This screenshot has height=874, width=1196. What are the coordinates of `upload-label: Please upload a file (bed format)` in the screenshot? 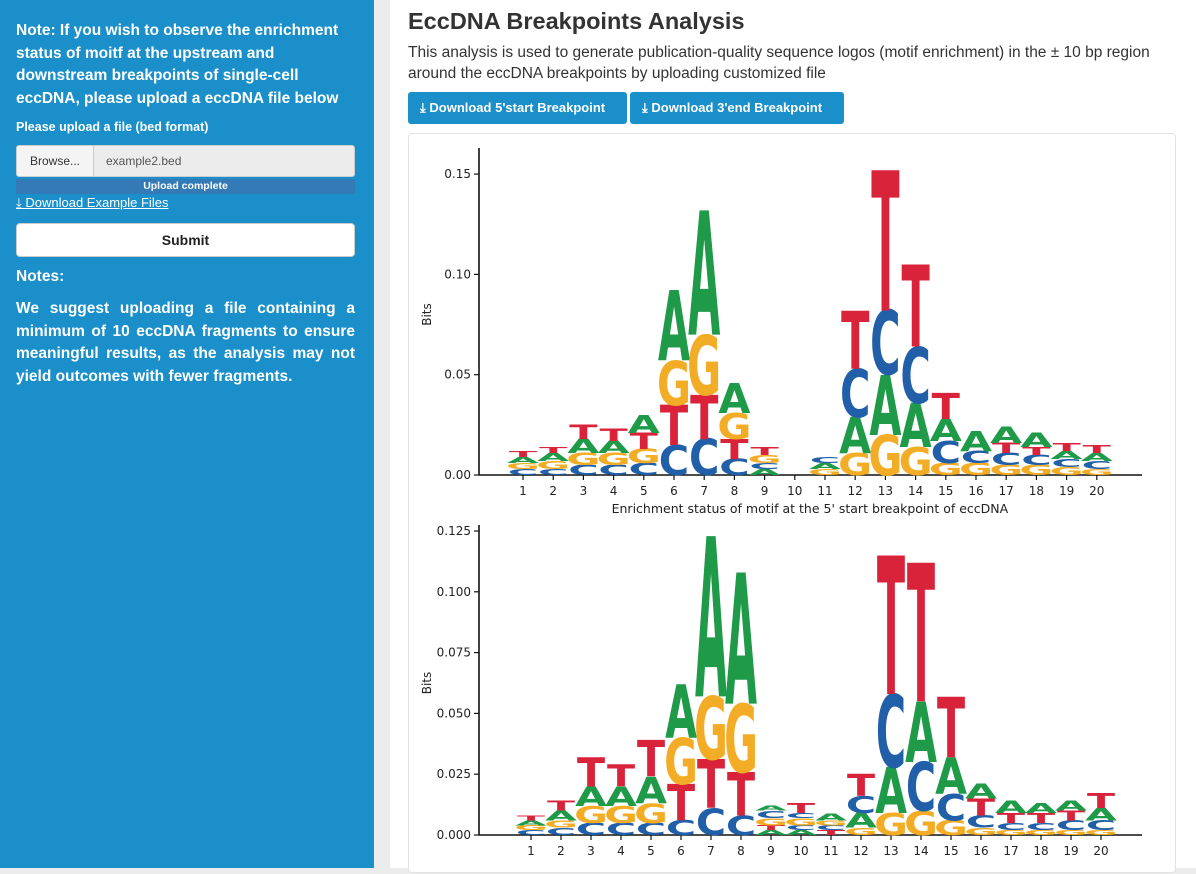 It's located at (112, 127).